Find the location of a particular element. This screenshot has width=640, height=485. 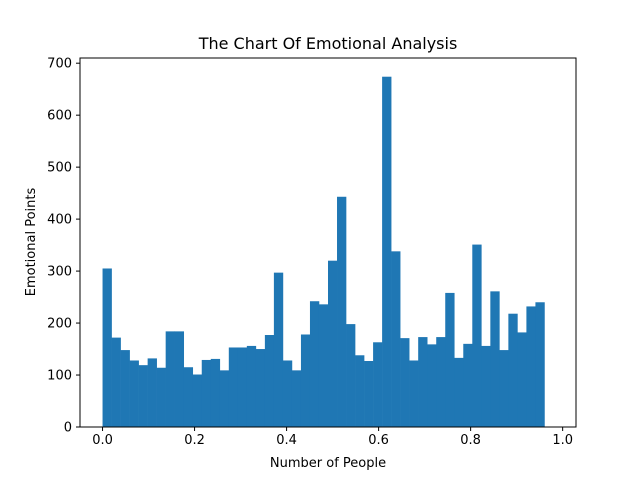

x-tick-label: 0.0 is located at coordinates (102, 440).